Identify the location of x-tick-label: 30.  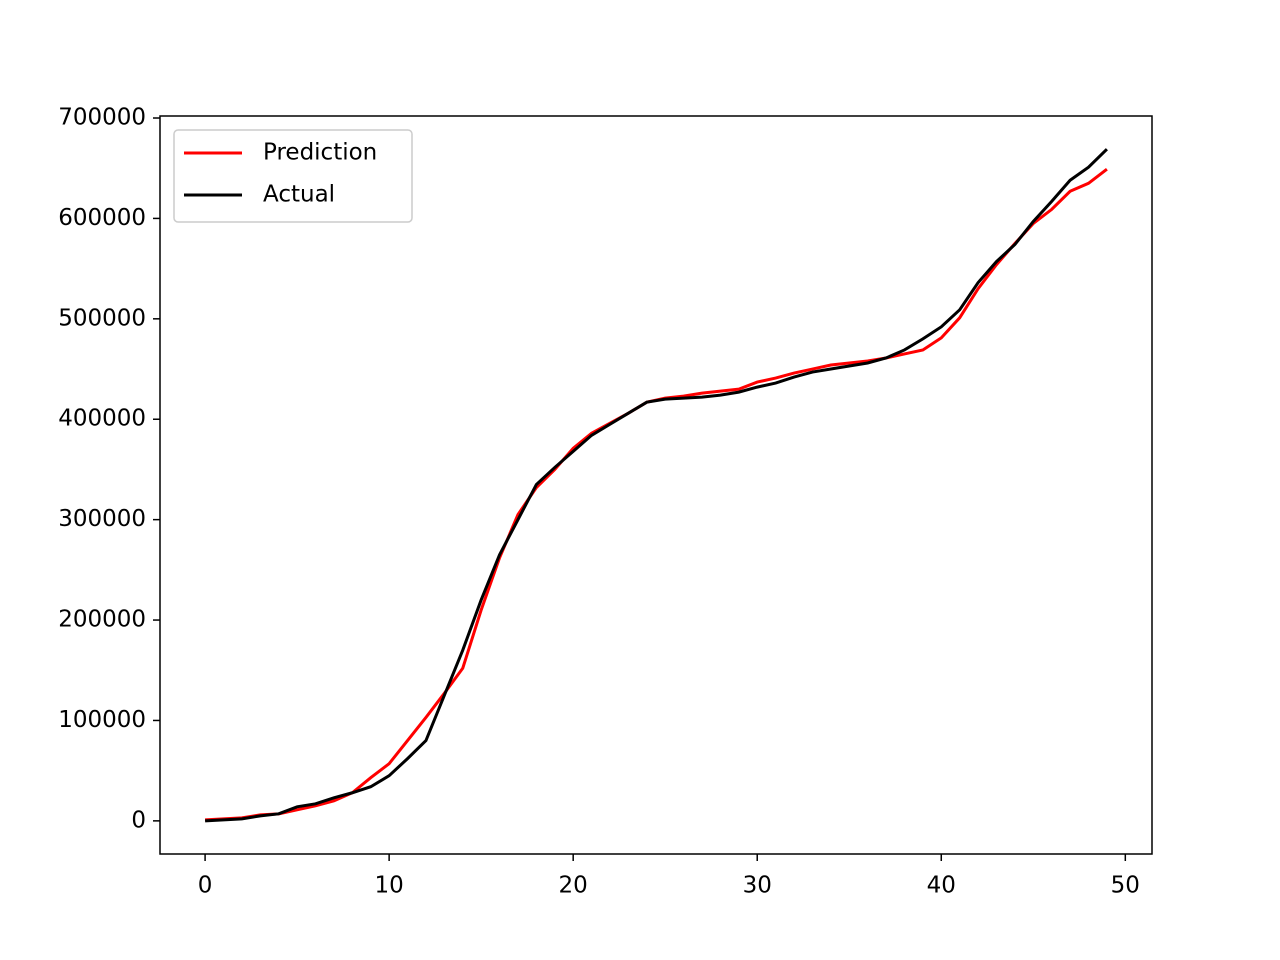
(757, 886).